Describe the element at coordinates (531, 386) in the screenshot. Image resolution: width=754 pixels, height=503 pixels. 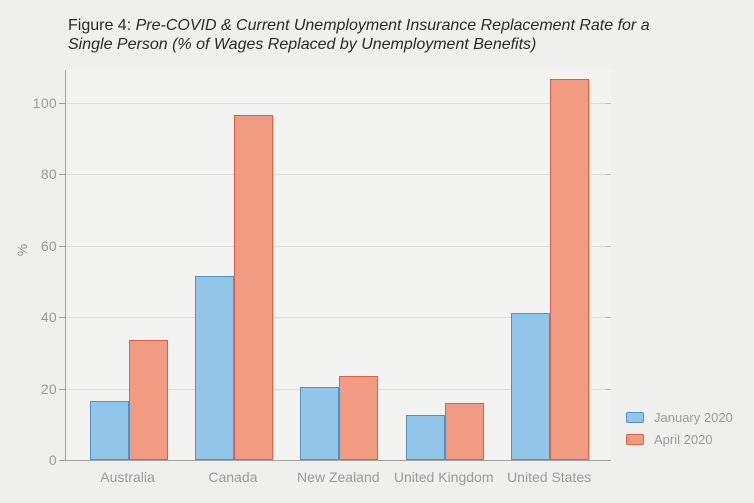
I see `bar-january-2020-united-states` at that location.